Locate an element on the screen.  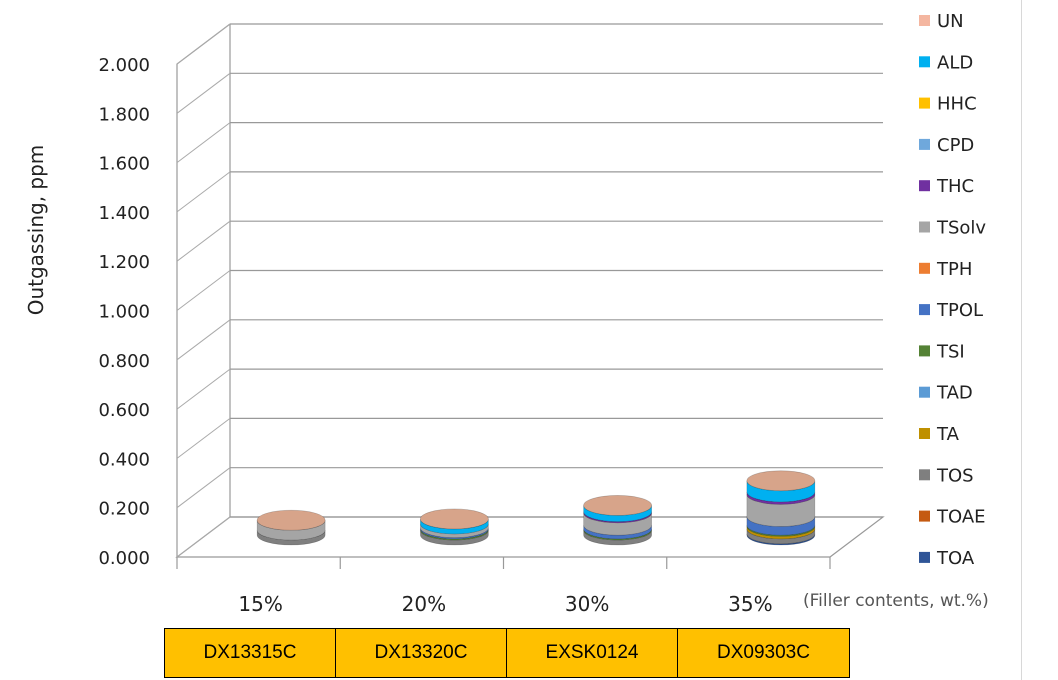
legend-item: TA is located at coordinates (939, 434).